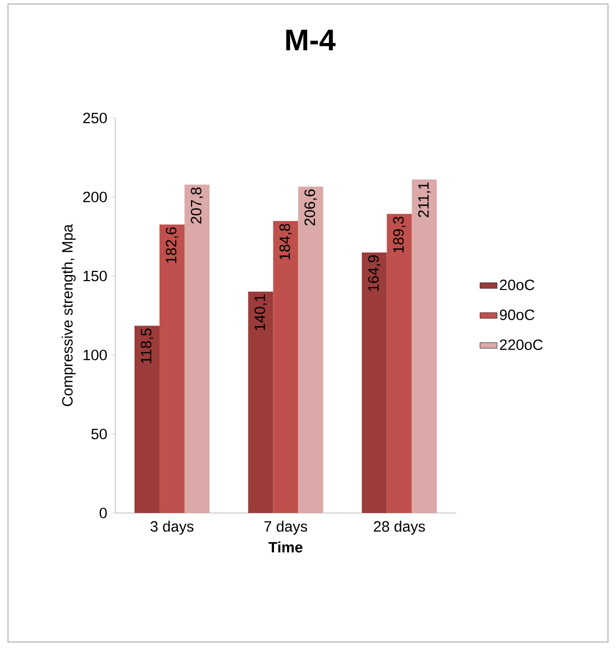  I want to click on y-tick-label: 150, so click(95, 276).